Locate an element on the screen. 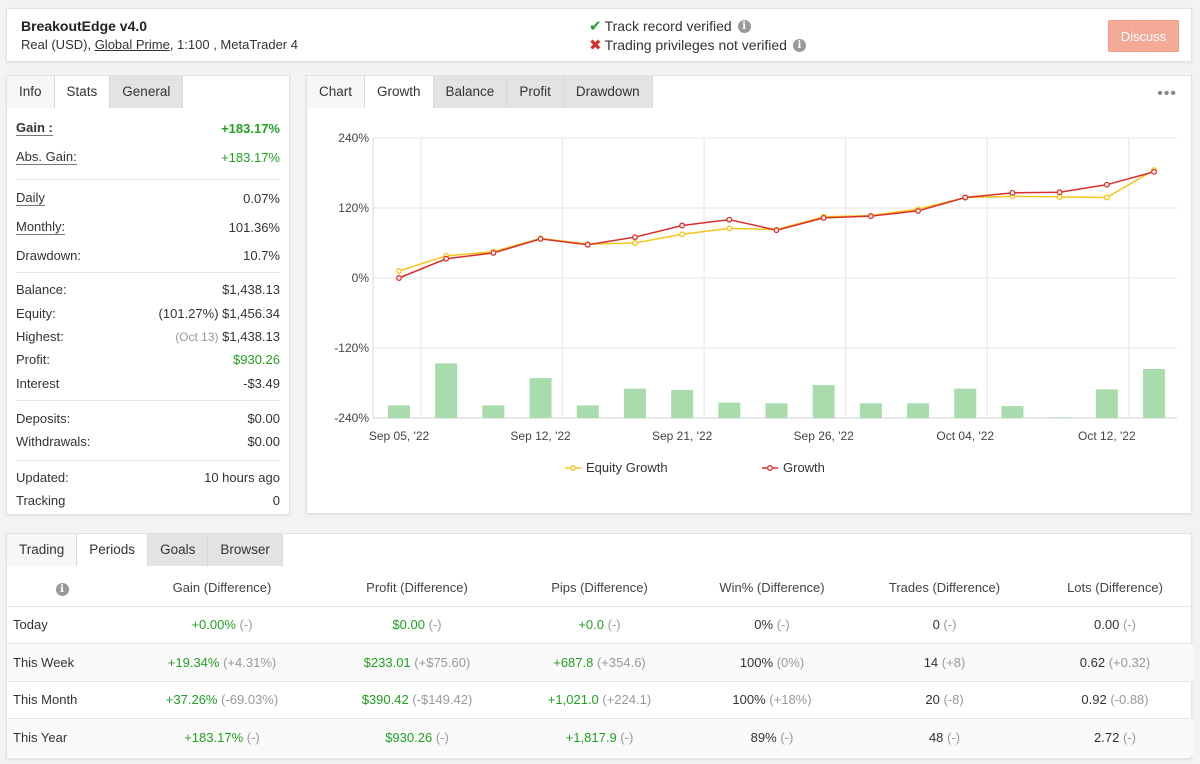 This screenshot has width=1200, height=764. more-options-icon: ••• is located at coordinates (1167, 93).